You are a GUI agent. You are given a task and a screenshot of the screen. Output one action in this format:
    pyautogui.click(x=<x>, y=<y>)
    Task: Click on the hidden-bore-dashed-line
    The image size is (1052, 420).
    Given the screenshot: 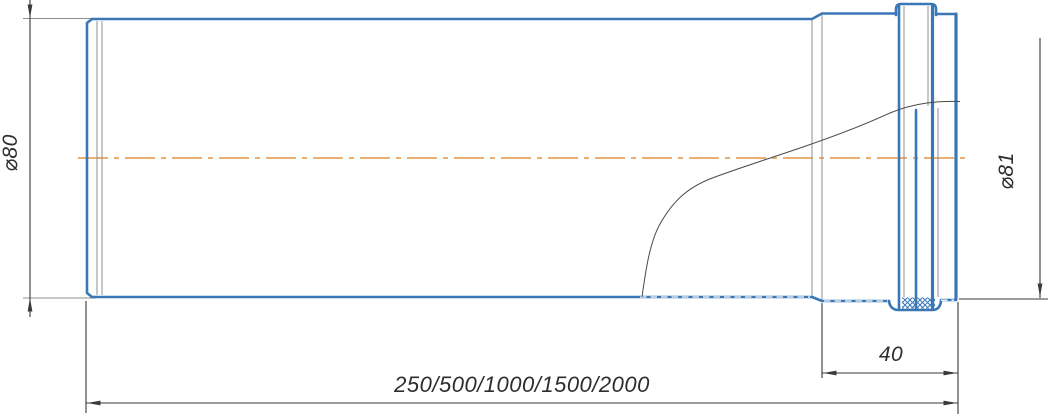 What is the action you would take?
    pyautogui.click(x=797, y=299)
    